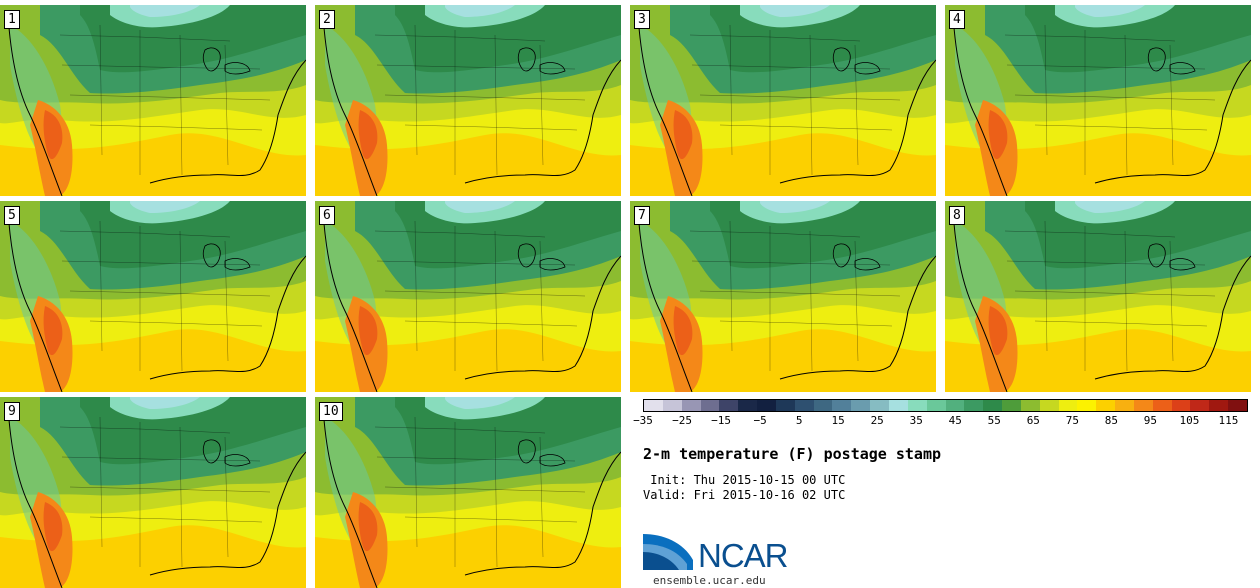 The width and height of the screenshot is (1260, 588). Describe the element at coordinates (940, 421) in the screenshot. I see `colorbar-tick-labels: −35 −25 −15 −5 5 15 25 35 45 55 65 75 85 95 105 115` at that location.